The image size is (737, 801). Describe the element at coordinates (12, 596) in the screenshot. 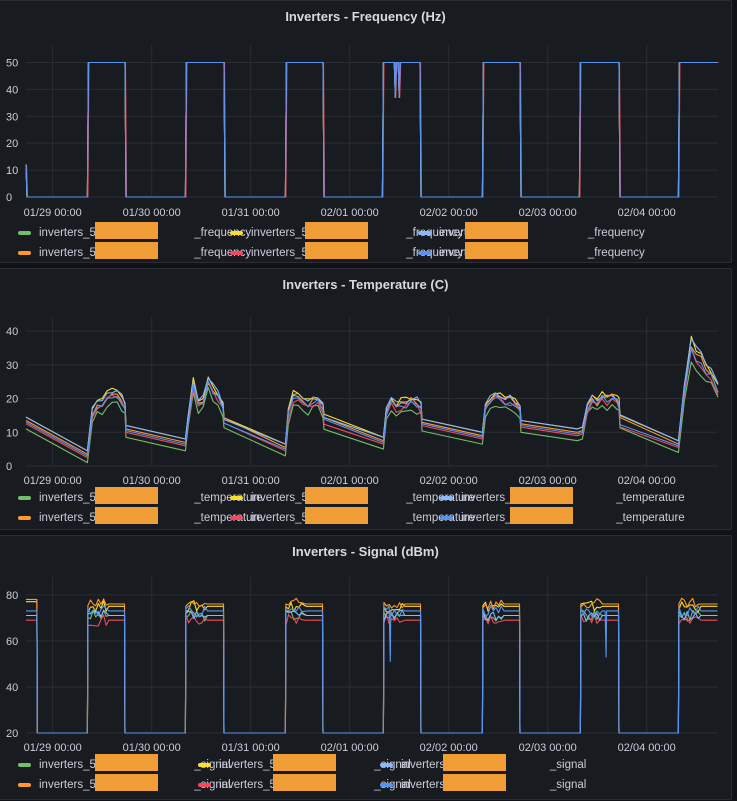

I see `y-tick-label: 80` at that location.